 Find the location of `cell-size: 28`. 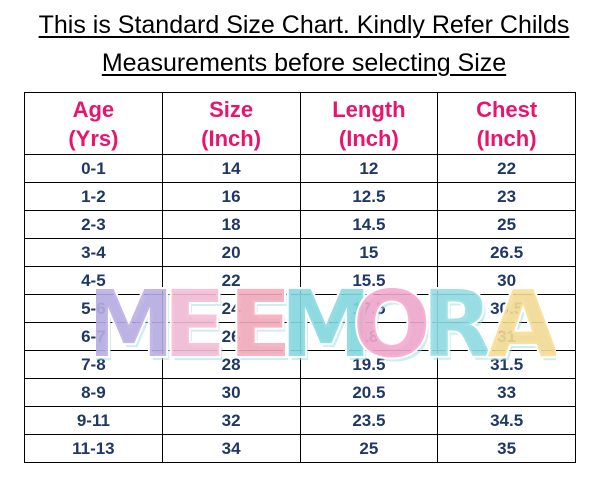

cell-size: 28 is located at coordinates (231, 364).